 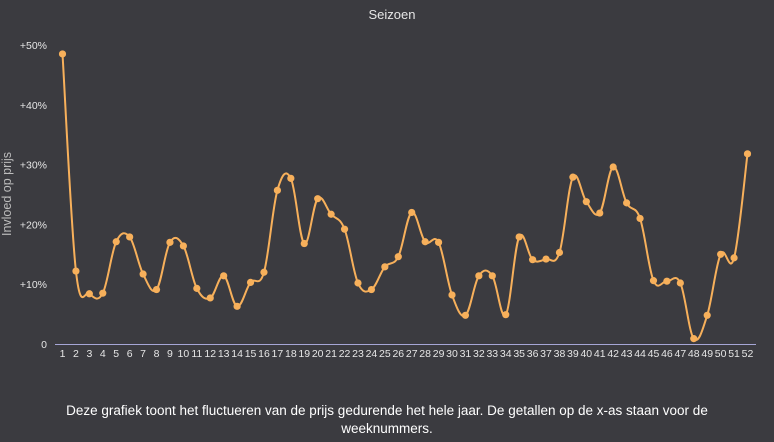 What do you see at coordinates (157, 354) in the screenshot?
I see `x-tick-label: 8` at bounding box center [157, 354].